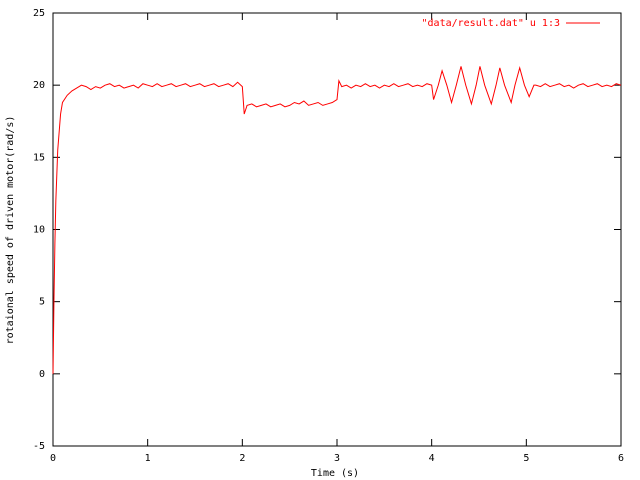 The height and width of the screenshot is (480, 640). I want to click on x-tick-label: 5, so click(526, 458).